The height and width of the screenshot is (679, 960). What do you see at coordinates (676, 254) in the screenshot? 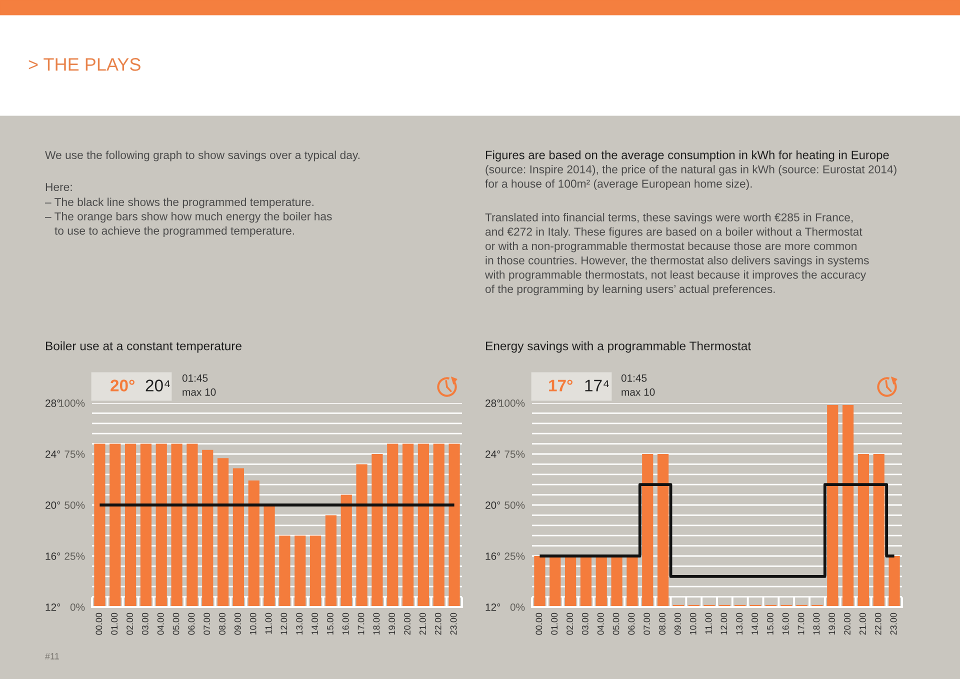
I see `text: Translated into financial terms, these savings were worth €285 in France, and €272 in Italy. These figures are based on a boiler without a Thermostat or with a non-programmable thermostat because those are more common in those countries. However, the thermostat also delivers savings in systems with programmable thermostats, not least because it improves the accuracy of the programming by learning users’ actual preferences.` at bounding box center [676, 254].